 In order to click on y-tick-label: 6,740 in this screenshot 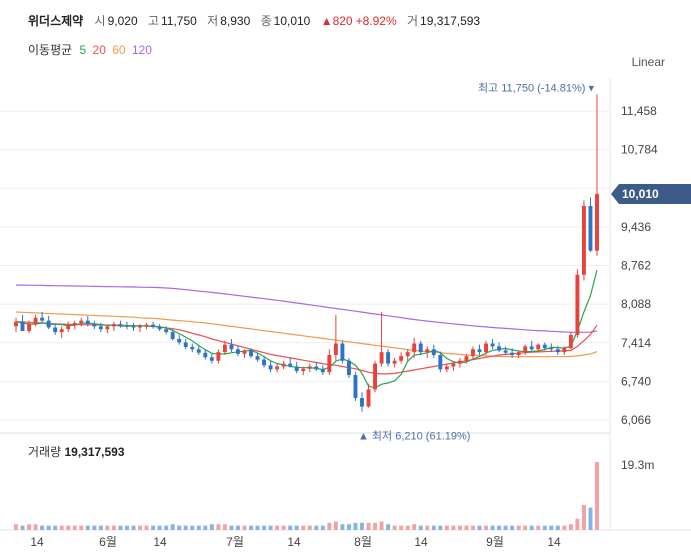, I will do `click(636, 381)`.